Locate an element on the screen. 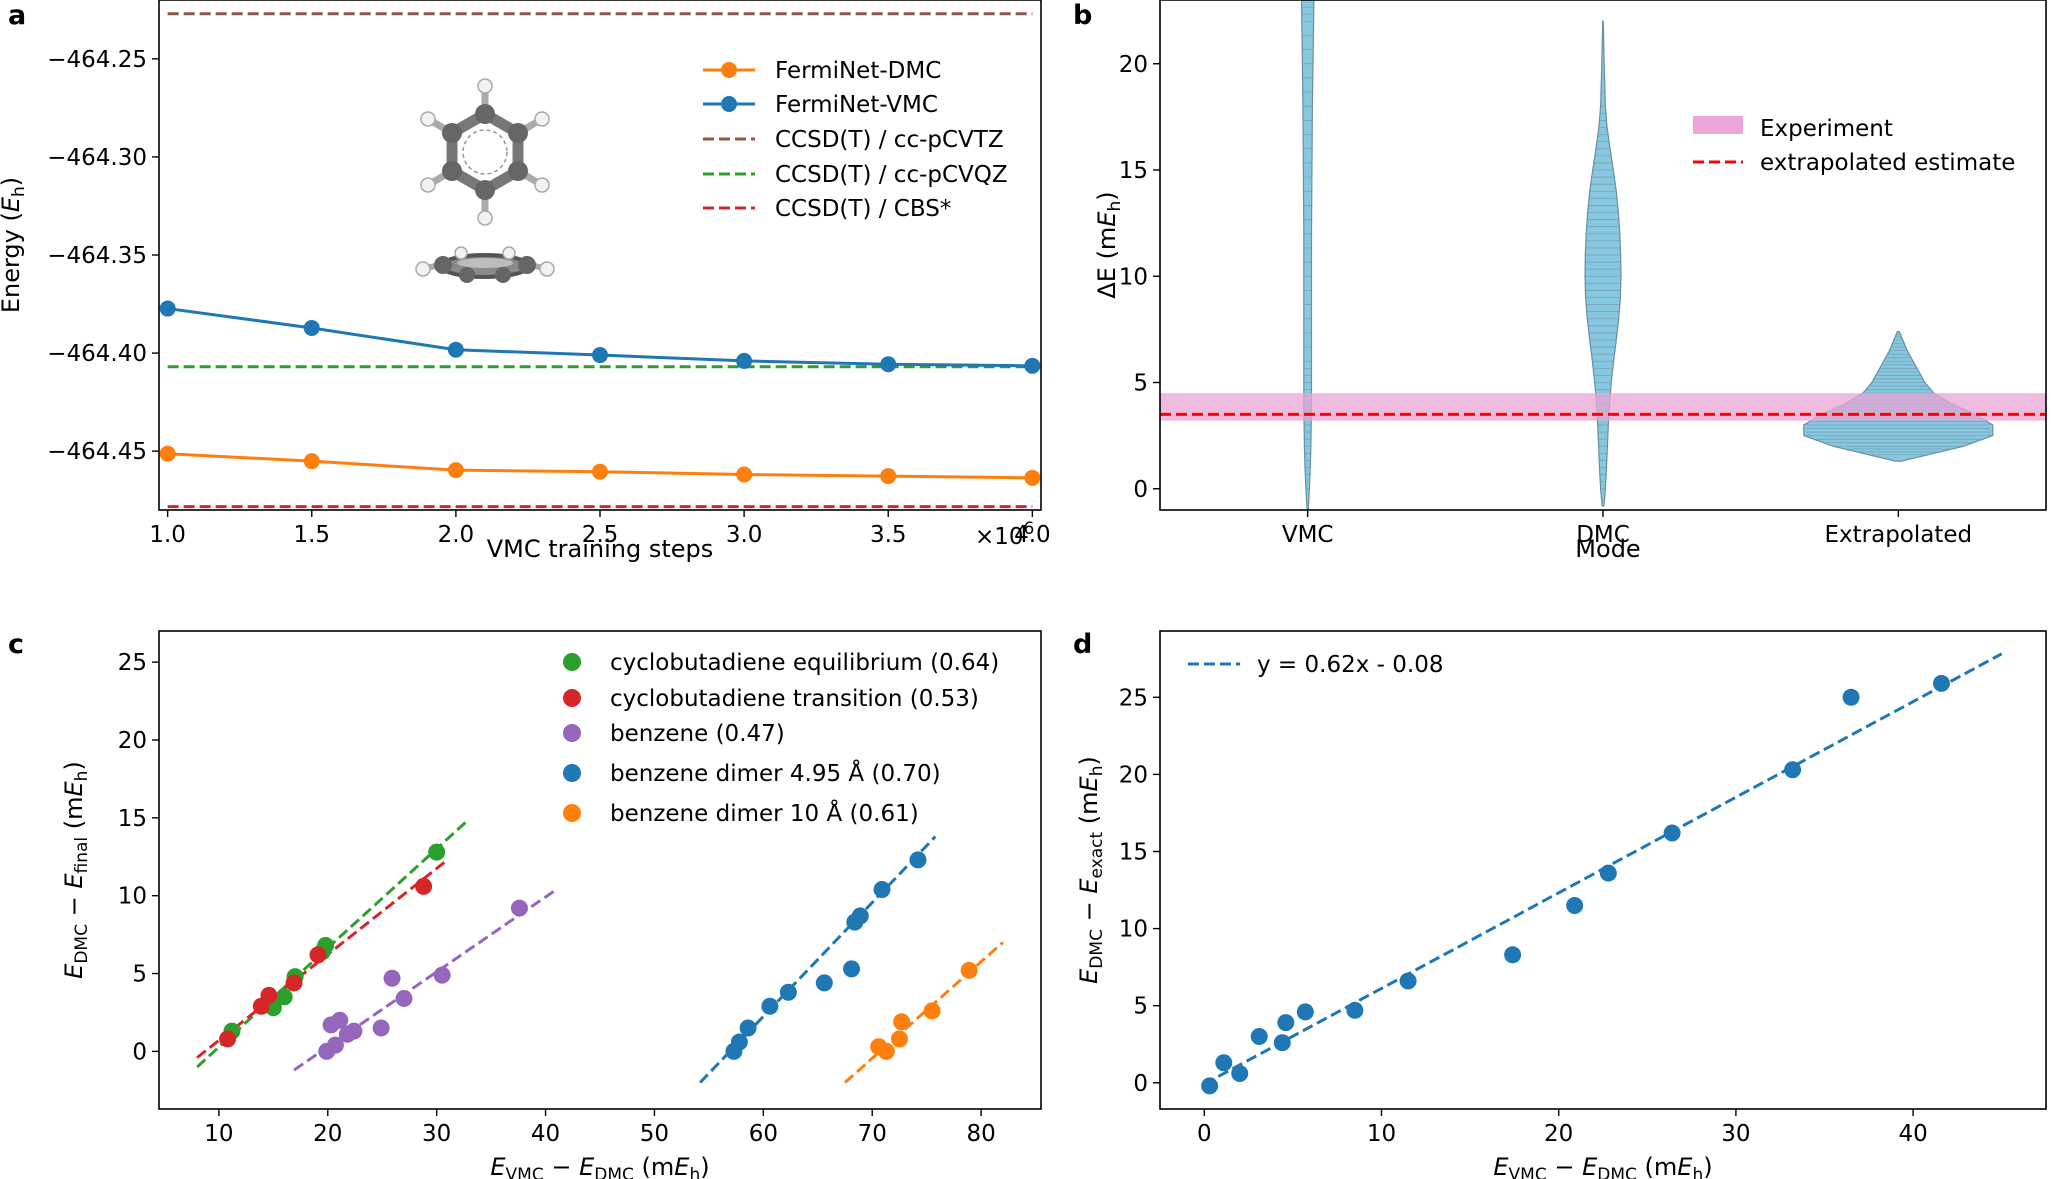 The image size is (2051, 1179). legend-item-ccsdt-cbs: CCSD(T) / CBS* is located at coordinates (827, 209).